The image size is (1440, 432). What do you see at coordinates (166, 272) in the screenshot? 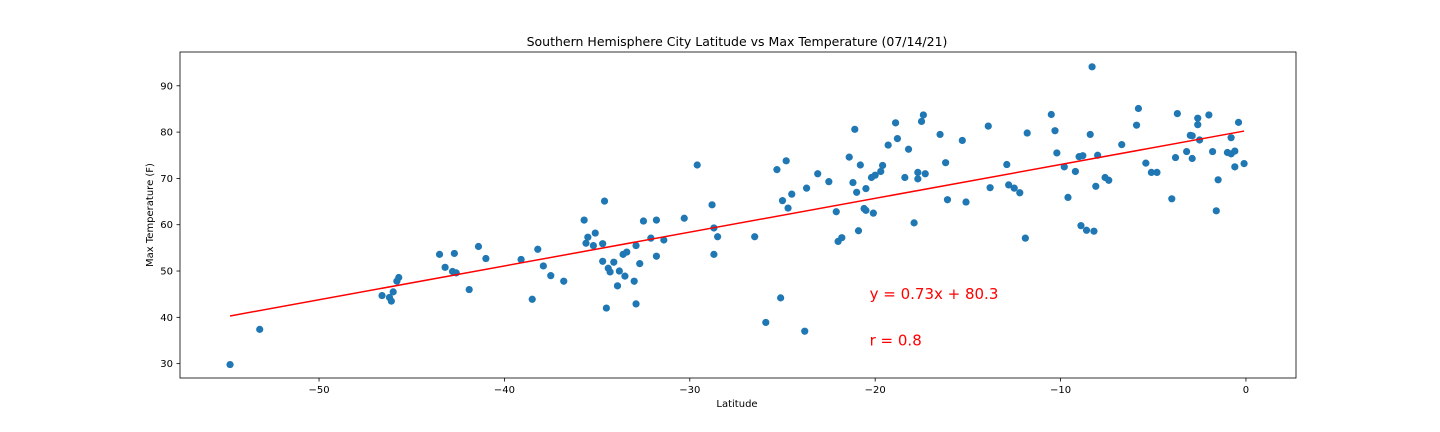
I see `y-tick-label: 50` at bounding box center [166, 272].